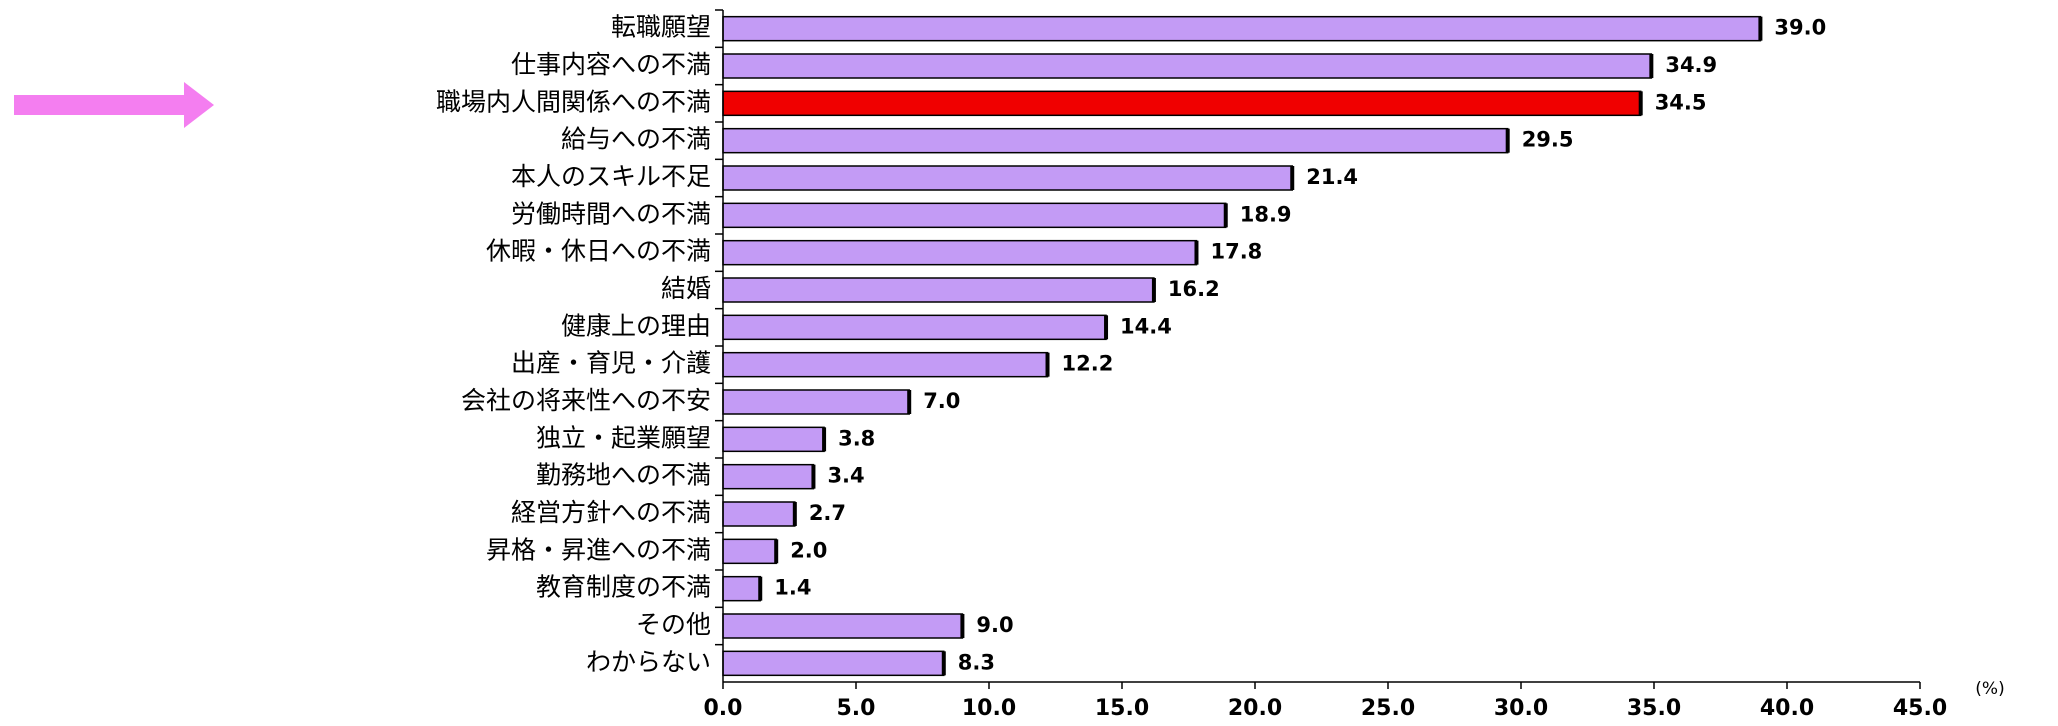 The height and width of the screenshot is (726, 2058). I want to click on category-label: 結婚, so click(686, 288).